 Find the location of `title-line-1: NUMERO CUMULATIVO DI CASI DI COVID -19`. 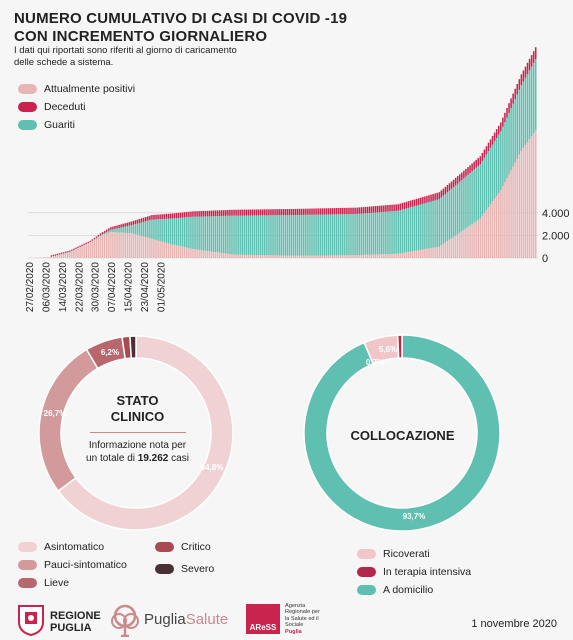

title-line-1: NUMERO CUMULATIVO DI CASI DI COVID -19 is located at coordinates (181, 18).